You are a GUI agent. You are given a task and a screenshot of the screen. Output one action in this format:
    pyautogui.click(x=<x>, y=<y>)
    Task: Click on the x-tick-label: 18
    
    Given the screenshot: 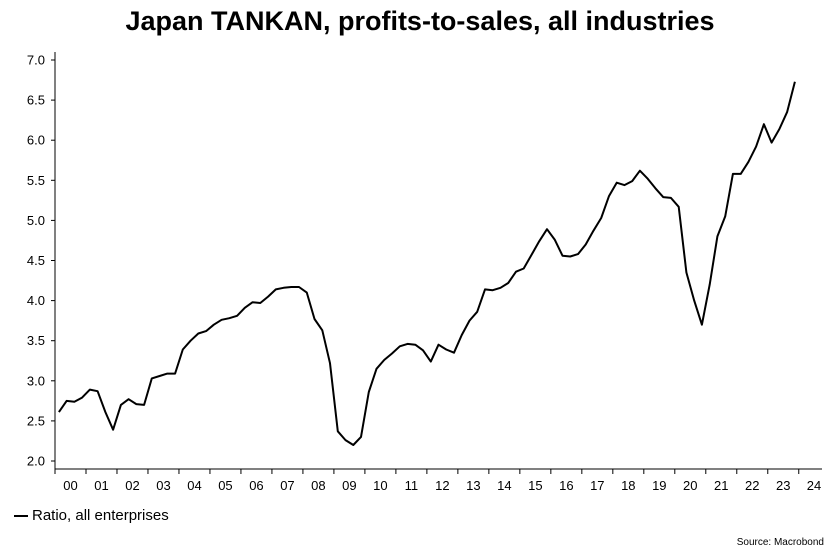 What is the action you would take?
    pyautogui.click(x=628, y=485)
    